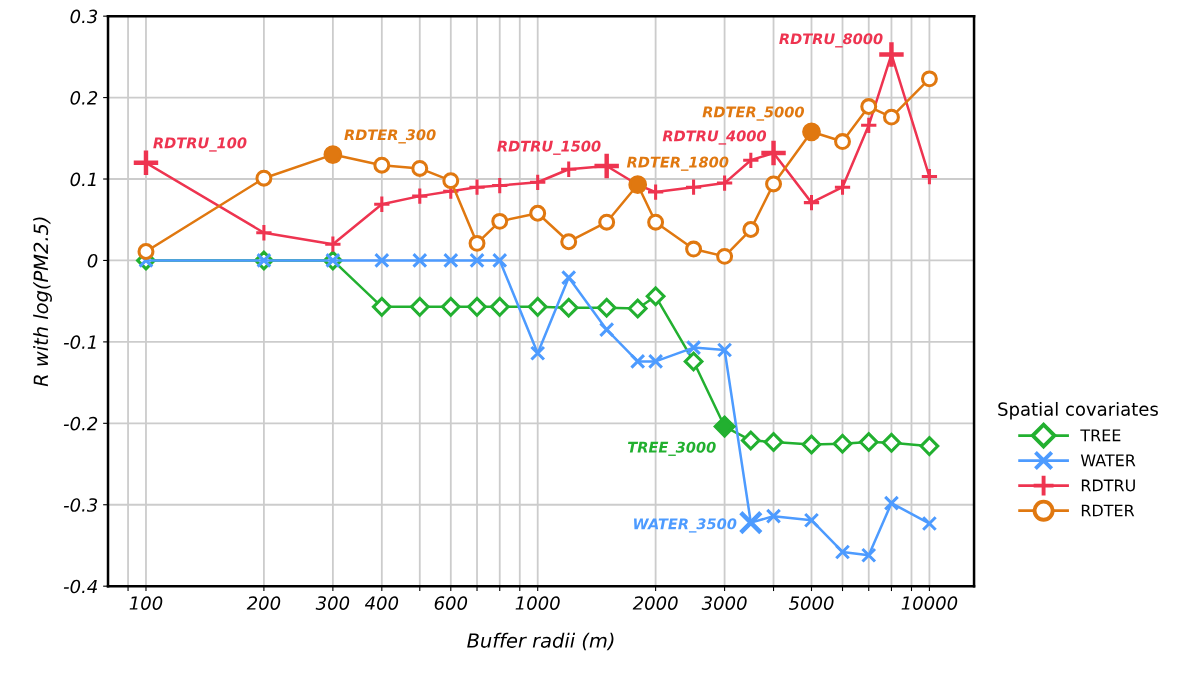  Describe the element at coordinates (84, 16) in the screenshot. I see `y-tick-label: 0.3` at that location.